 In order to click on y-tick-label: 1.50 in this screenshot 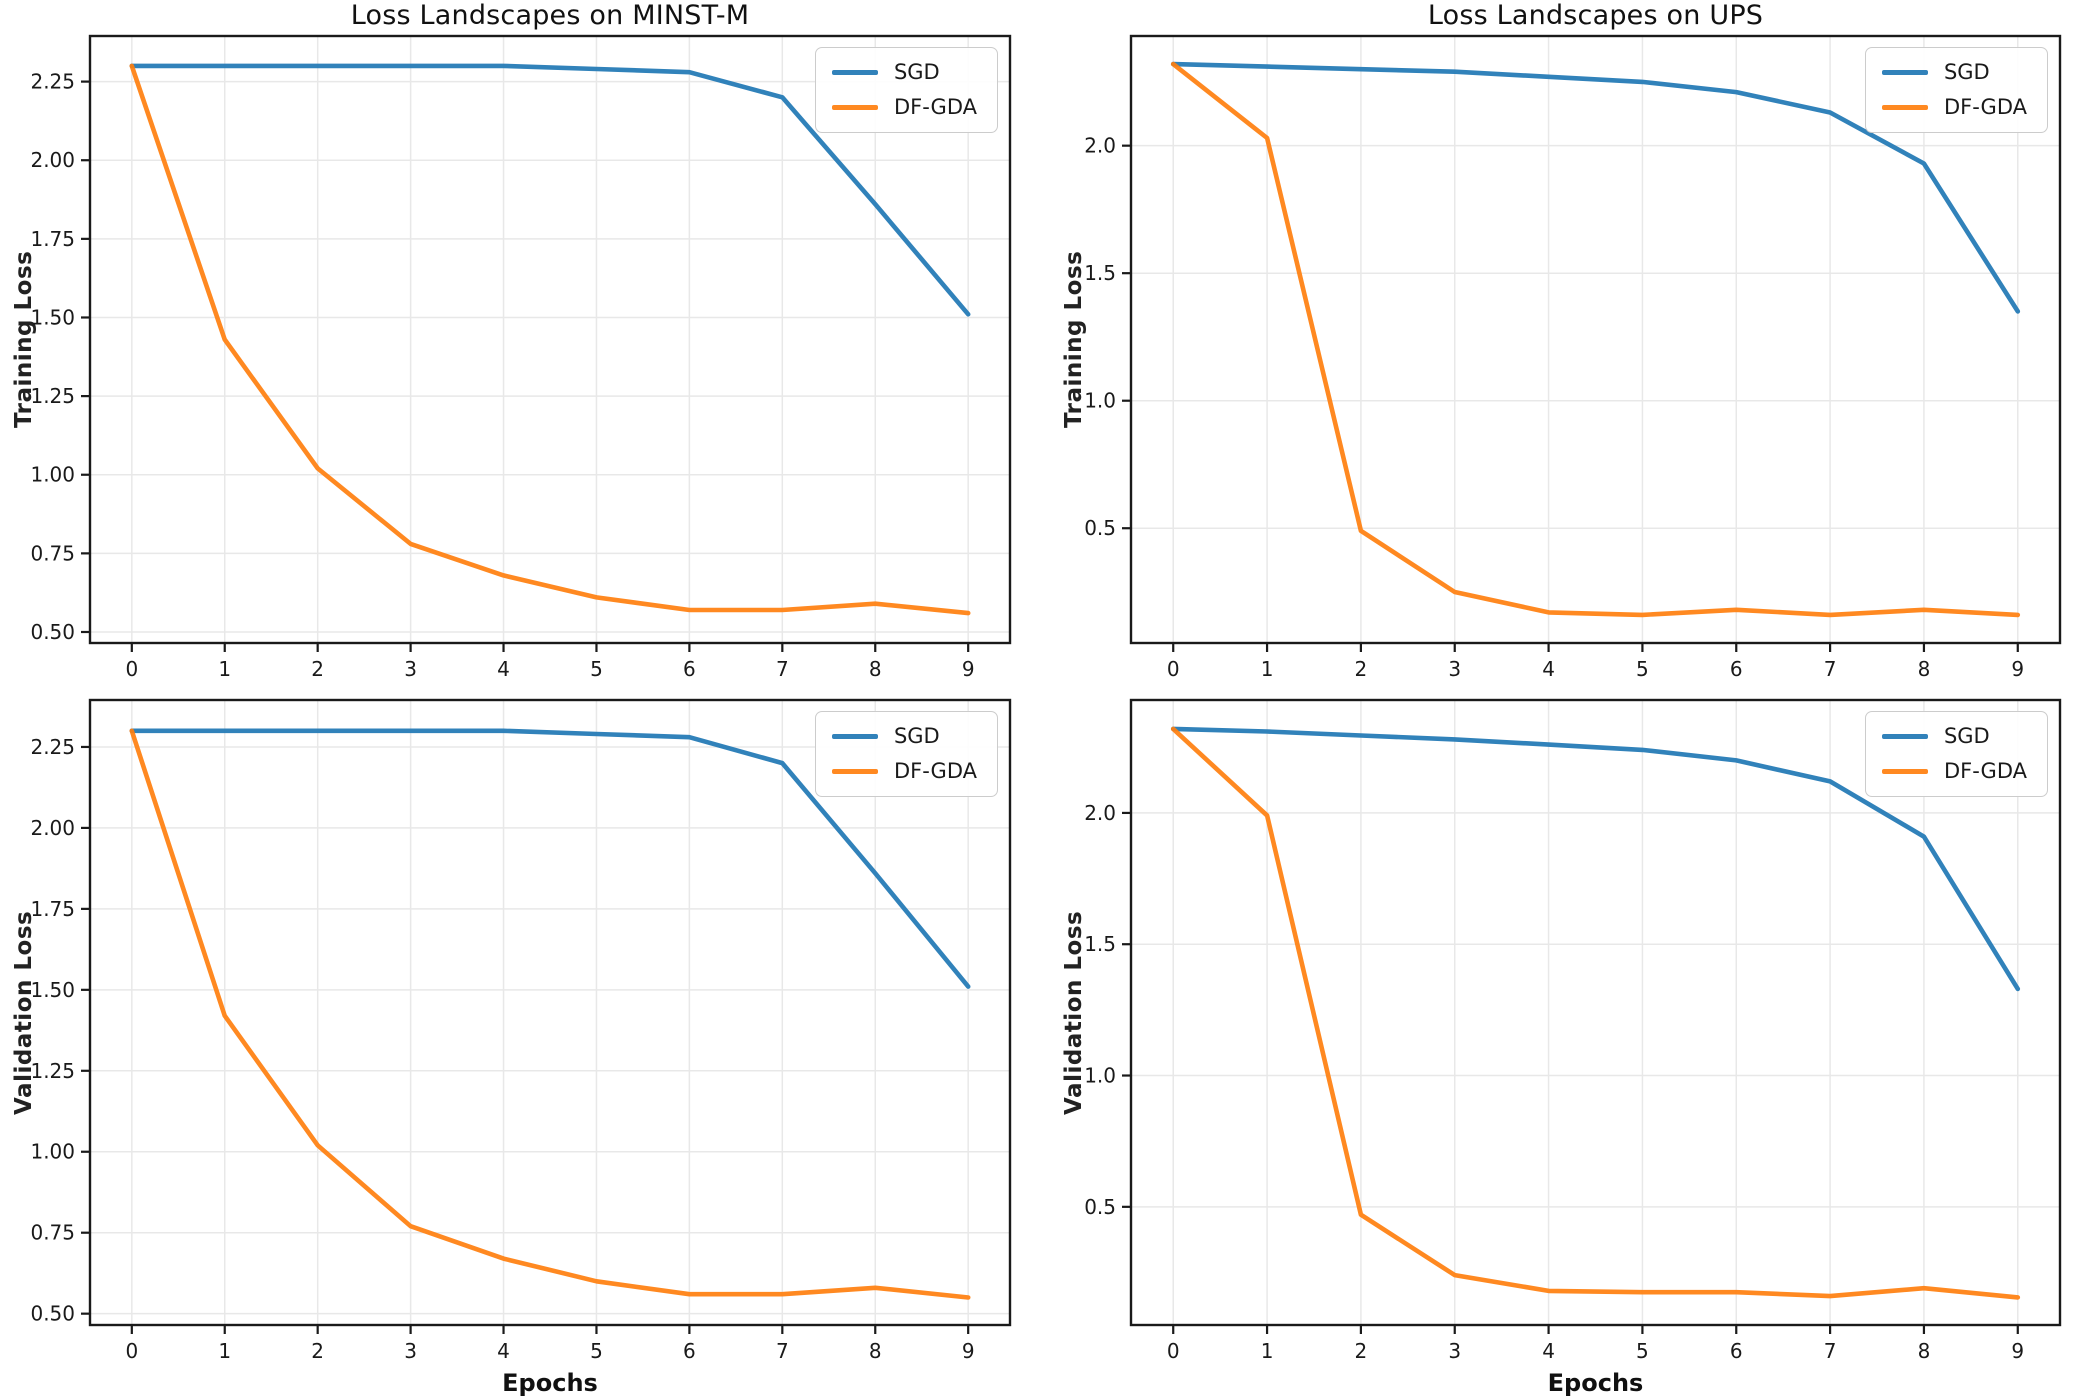, I will do `click(52, 990)`.